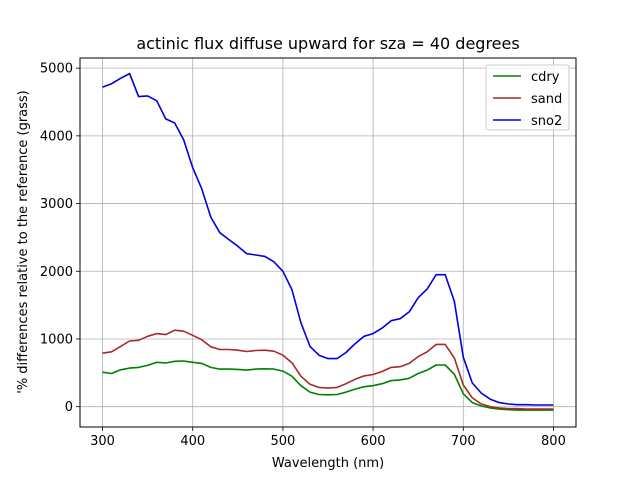 This screenshot has height=480, width=640. Describe the element at coordinates (546, 121) in the screenshot. I see `legend-label-sno2: sno2` at that location.